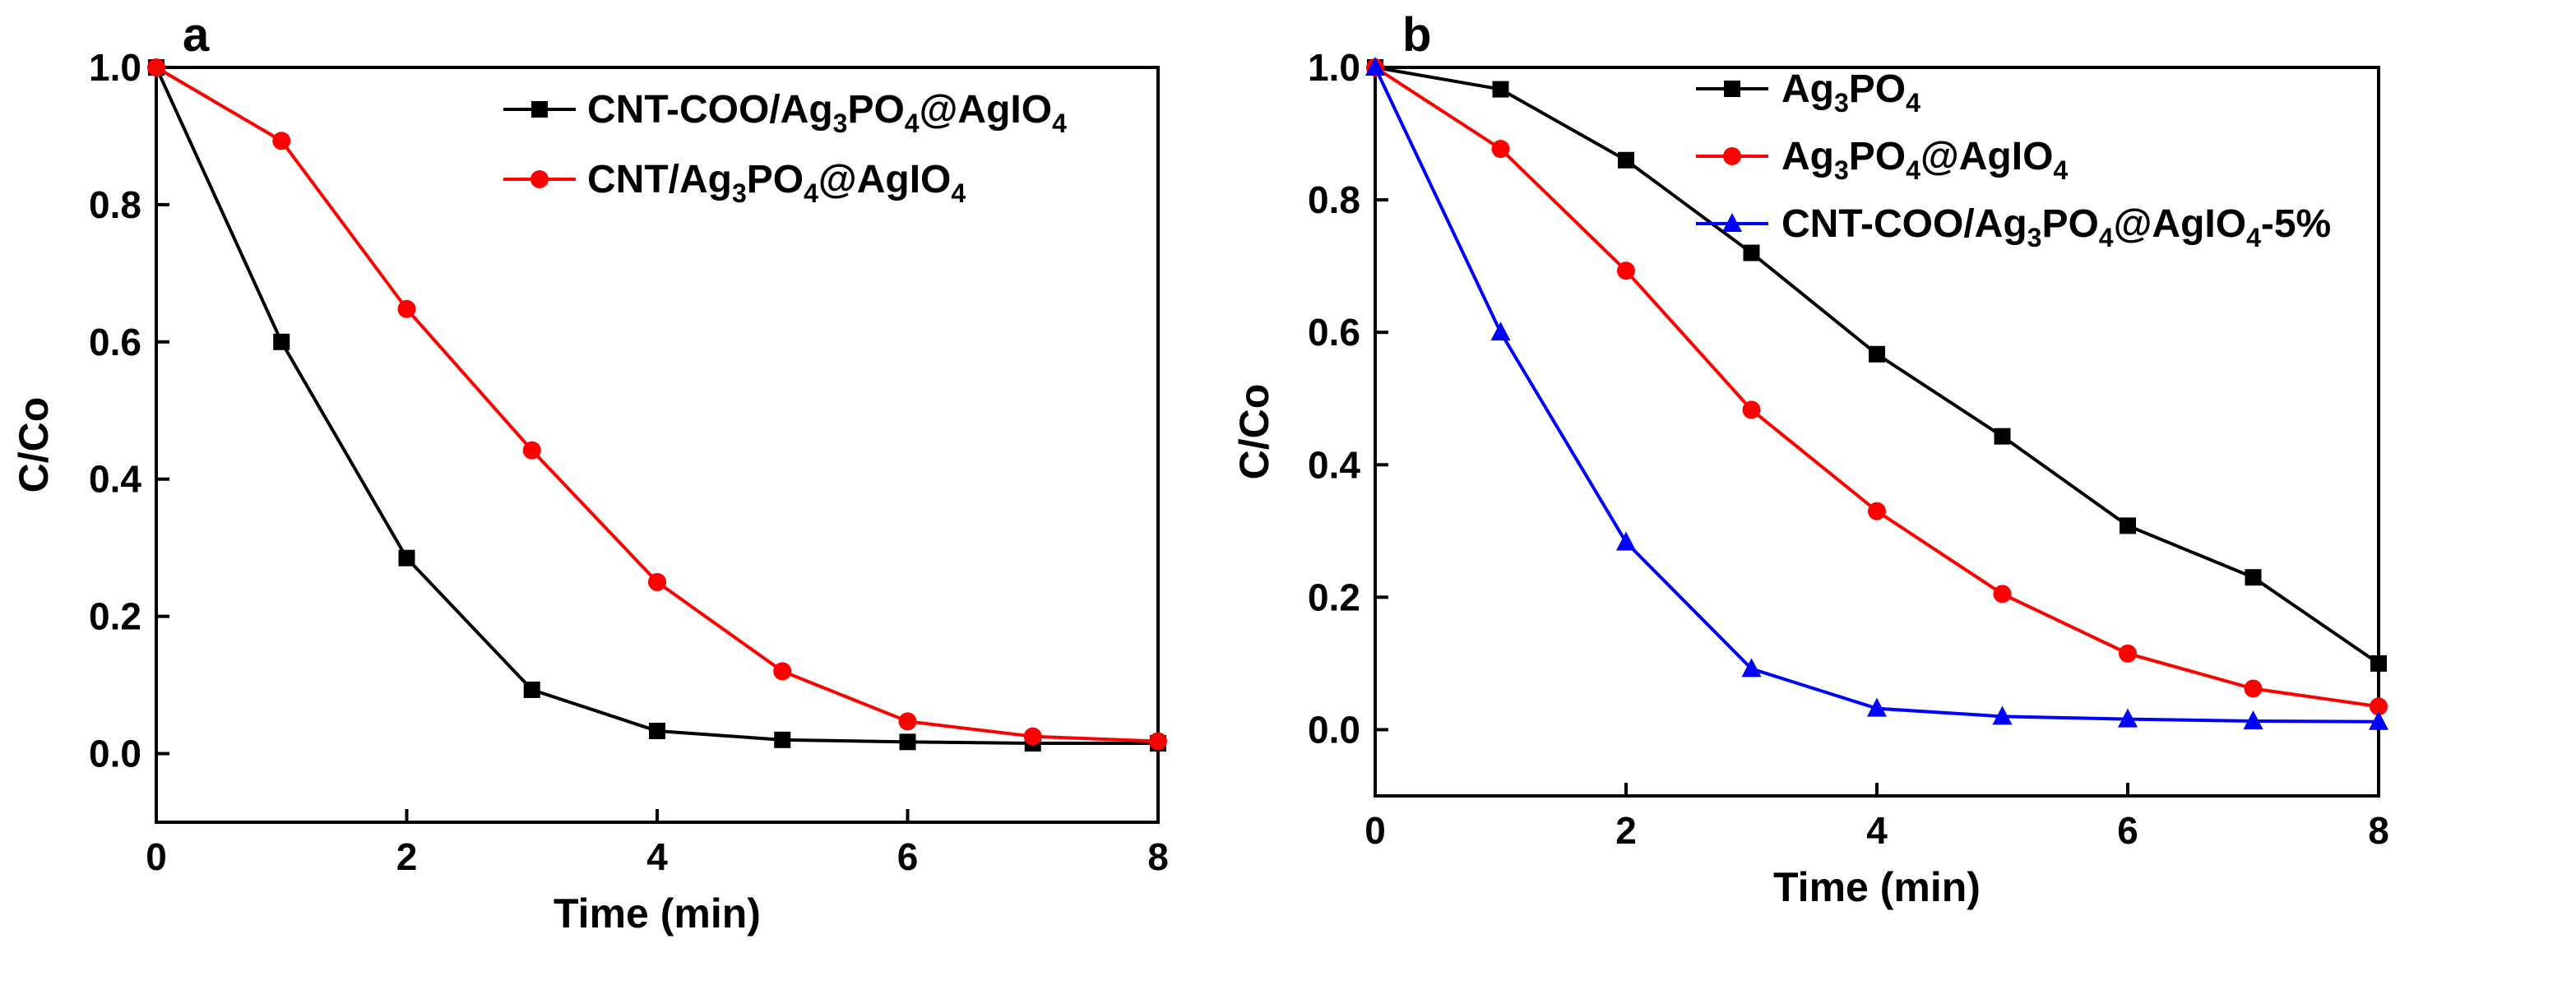 The width and height of the screenshot is (2576, 999). What do you see at coordinates (1925, 160) in the screenshot?
I see `legend-entry: Ag3PO4@AgIO4` at bounding box center [1925, 160].